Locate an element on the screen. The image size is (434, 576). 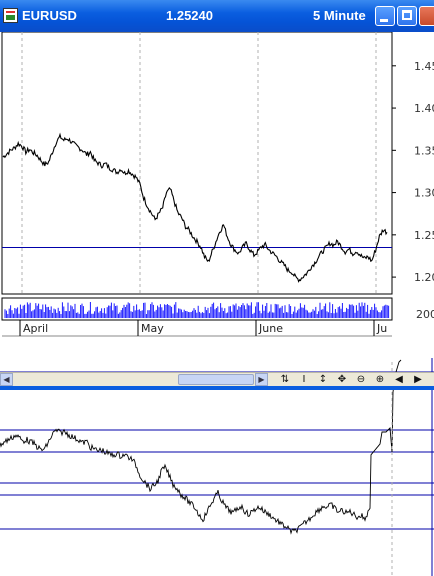
y-tick-label: 1.40 is located at coordinates (424, 108).